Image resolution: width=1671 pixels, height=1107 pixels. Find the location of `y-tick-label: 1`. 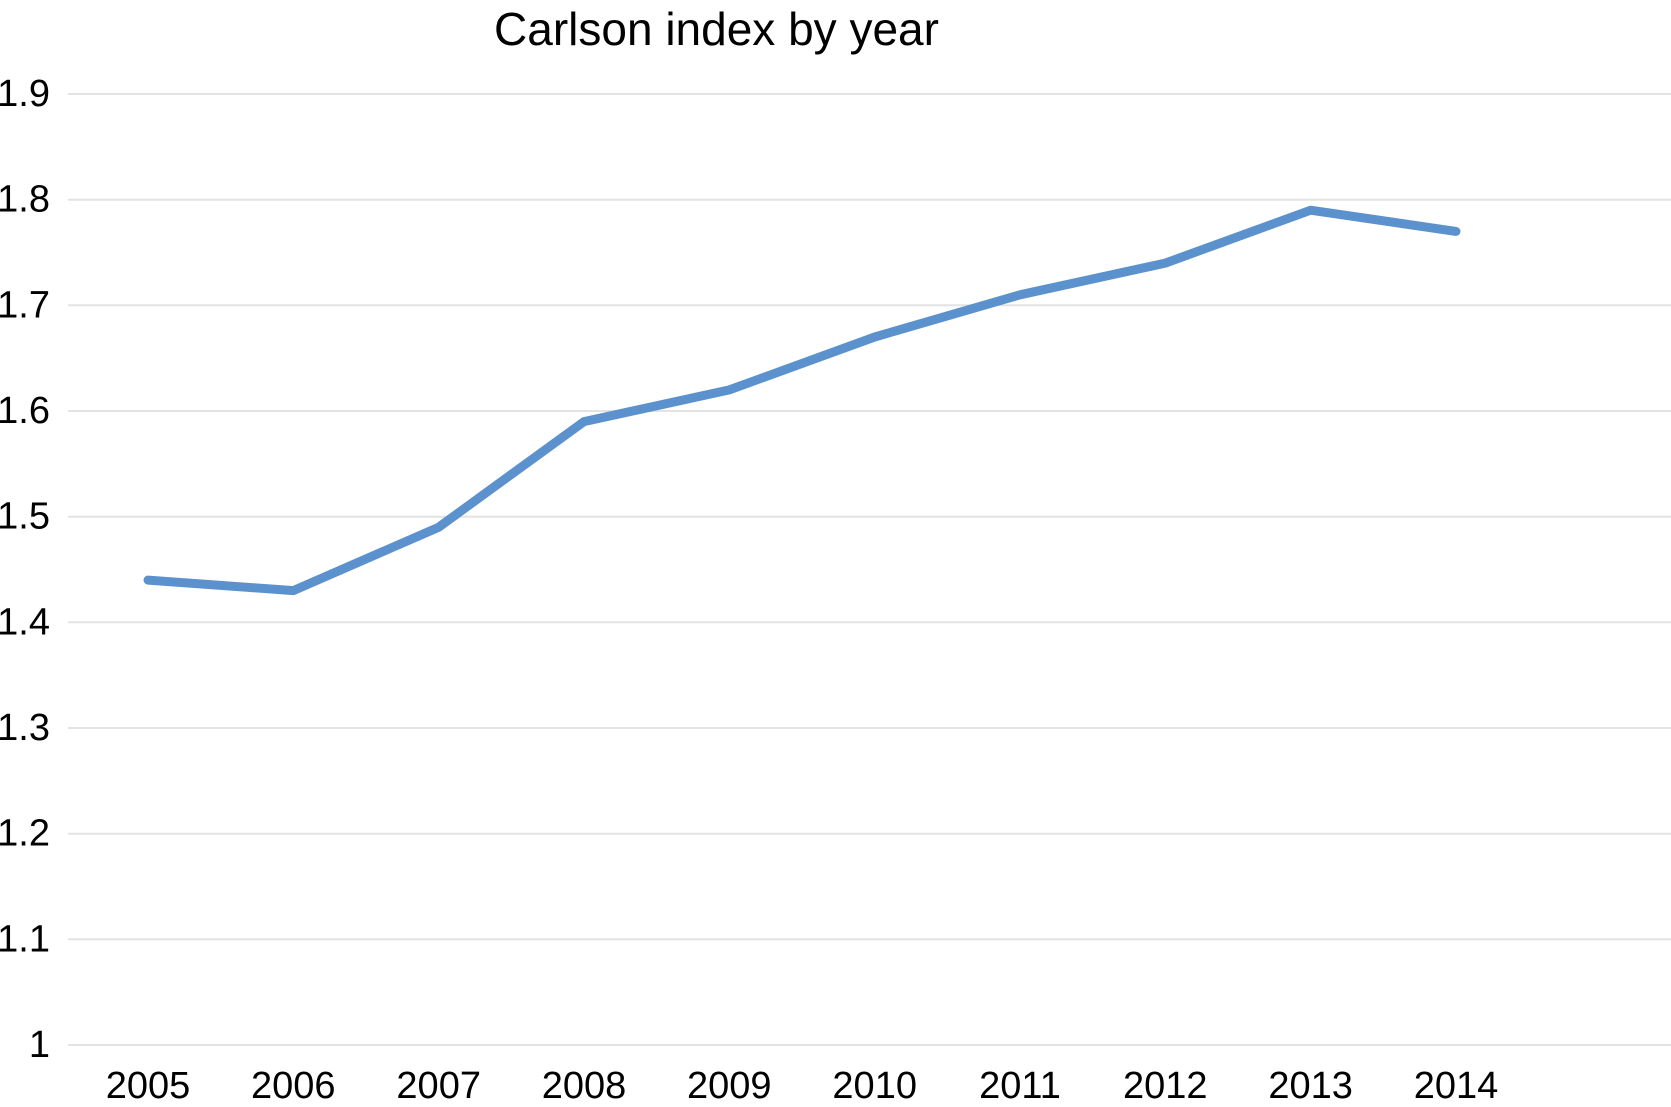

y-tick-label: 1 is located at coordinates (39, 1045).